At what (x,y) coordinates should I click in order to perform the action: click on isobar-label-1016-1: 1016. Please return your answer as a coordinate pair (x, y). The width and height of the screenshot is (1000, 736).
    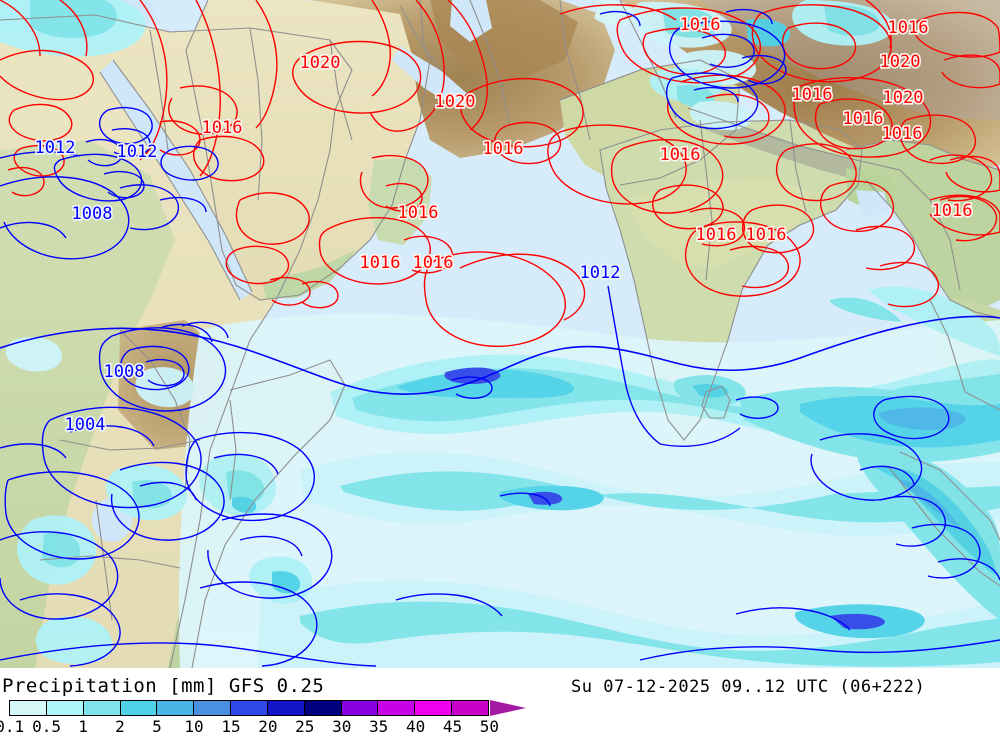
    Looking at the image, I should click on (222, 128).